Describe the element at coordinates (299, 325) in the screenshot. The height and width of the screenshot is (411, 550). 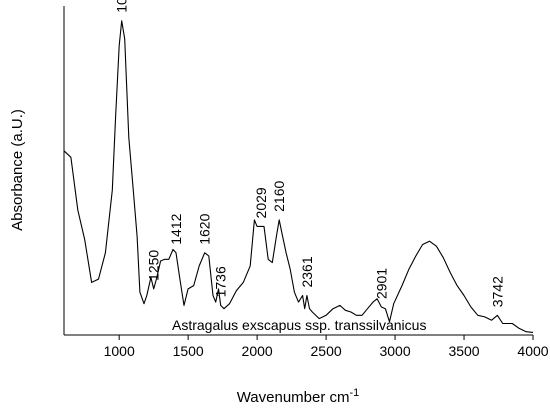
I see `chart-annotation: Astragalus exscapus ssp. transsilvanicus` at that location.